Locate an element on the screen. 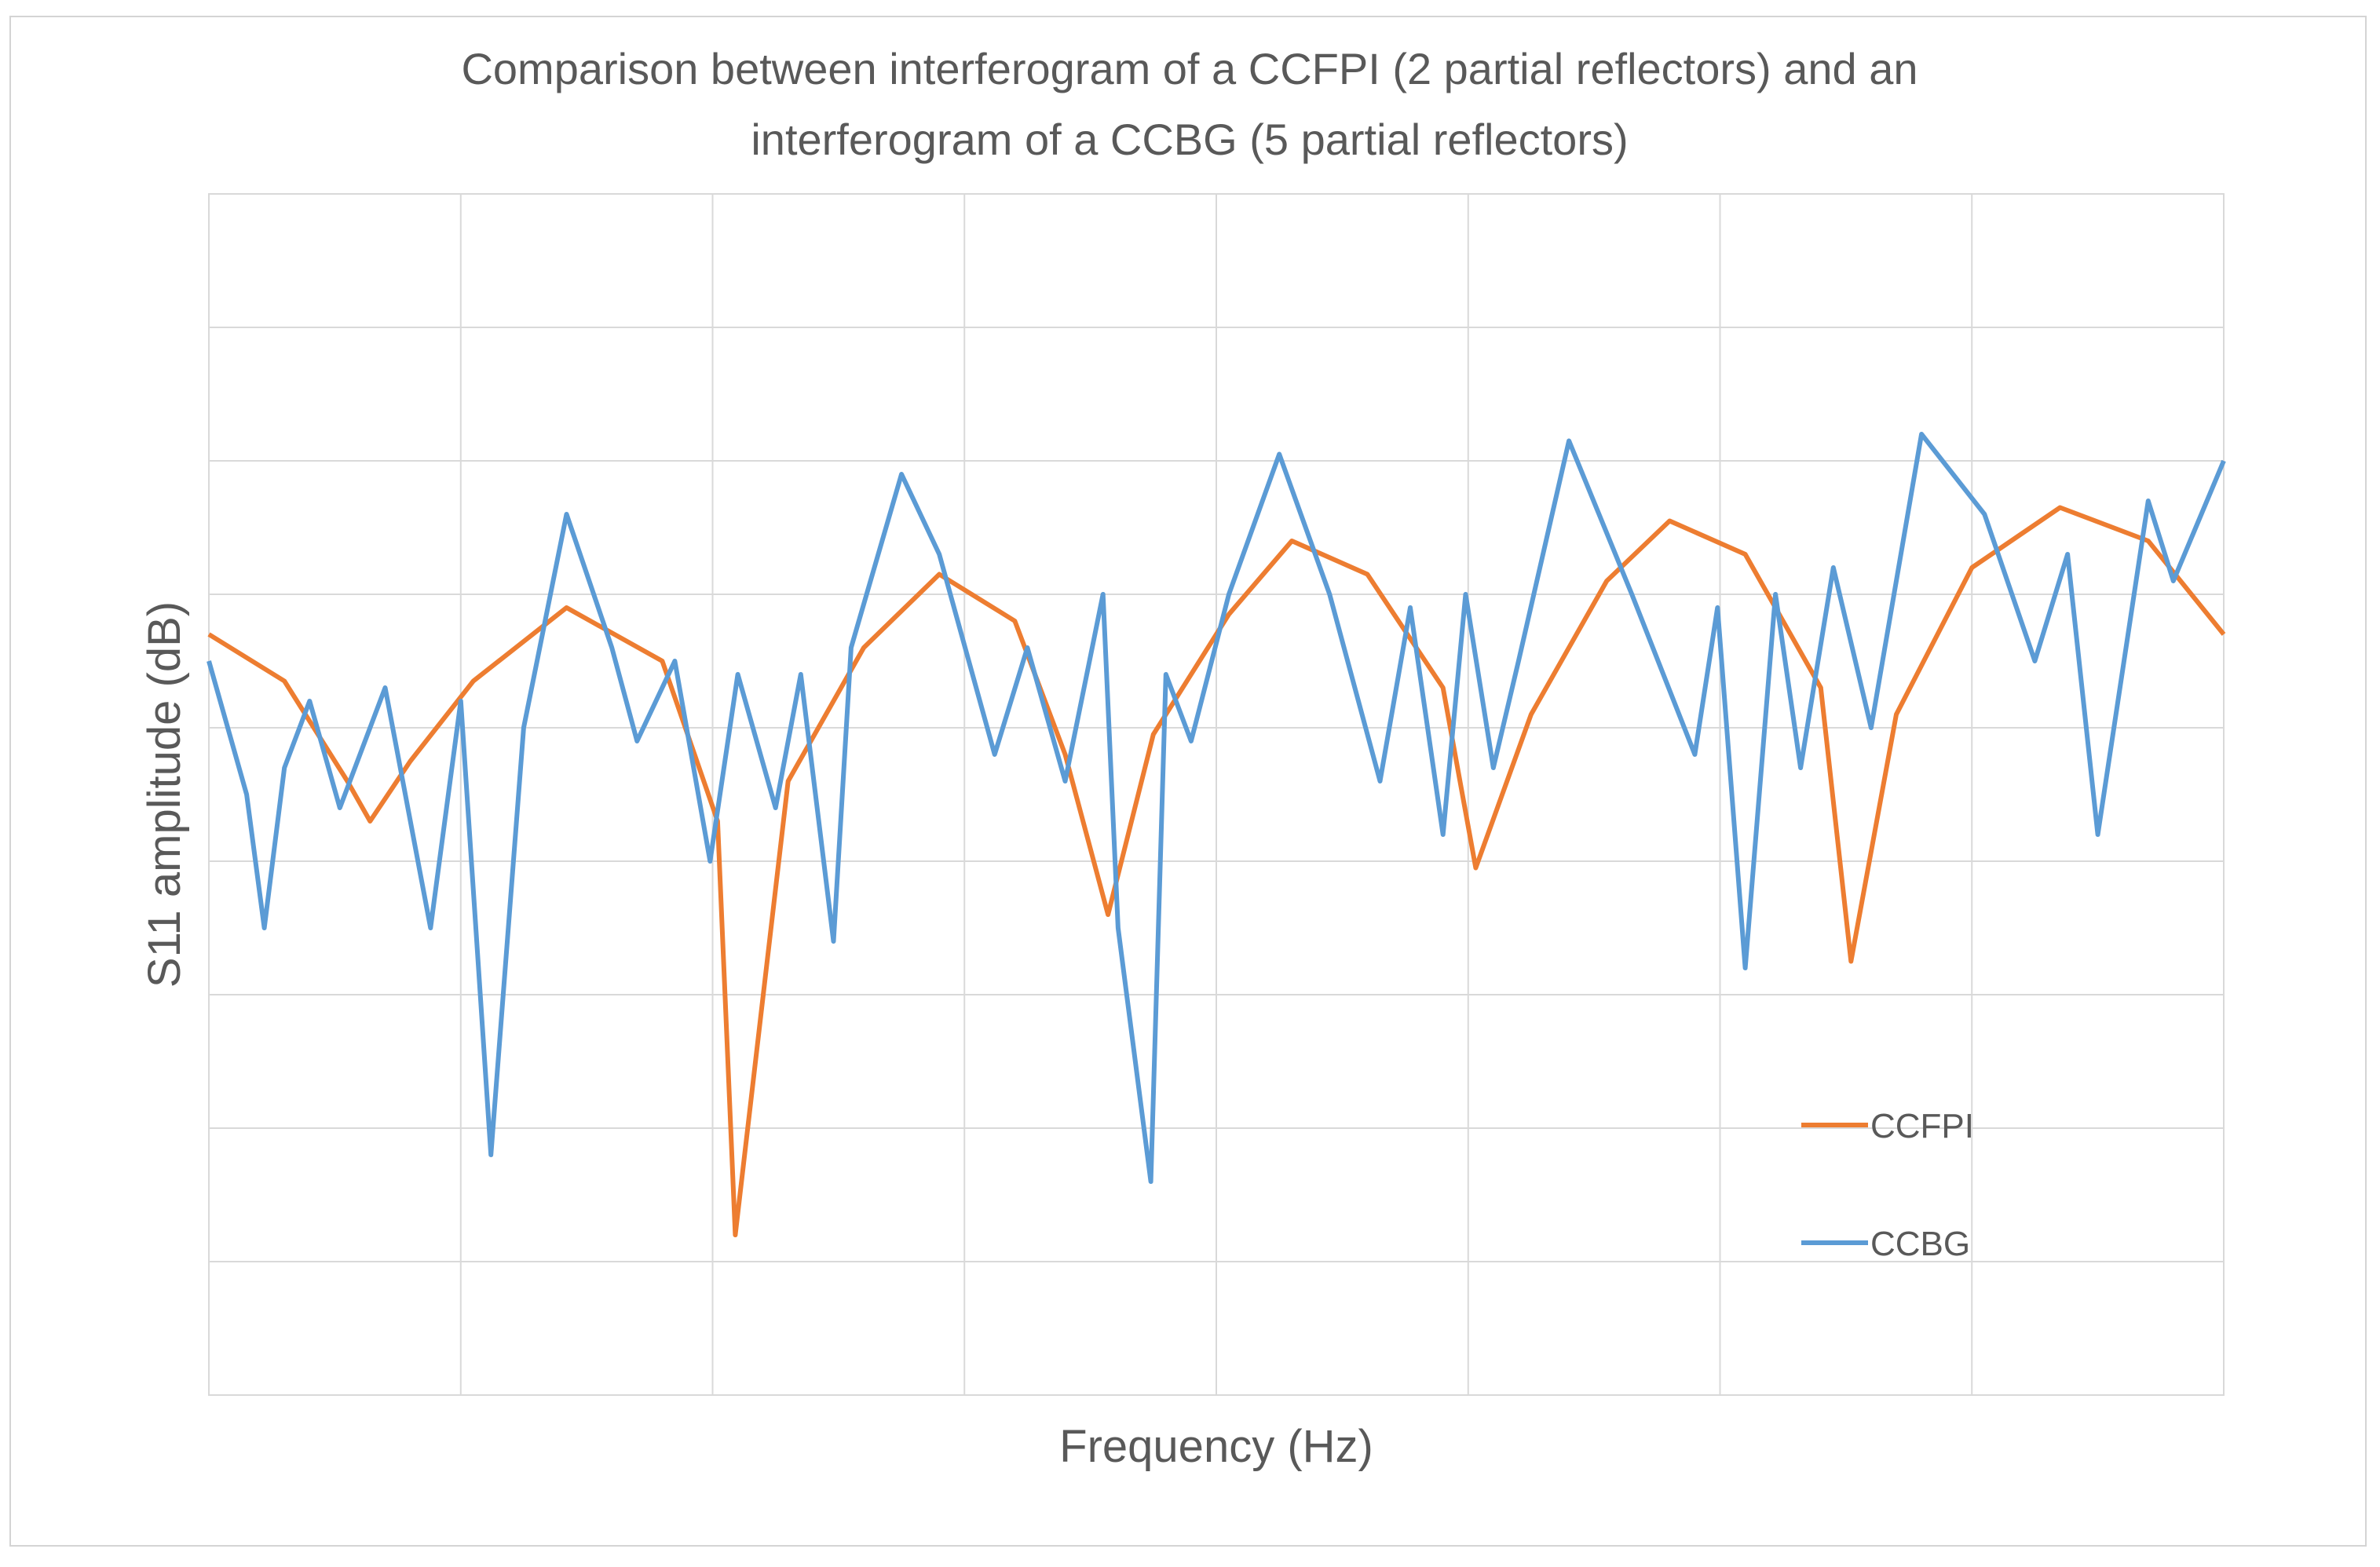 The image size is (2380, 1567). y-axis-label: S11 amplitude (dB) is located at coordinates (164, 794).